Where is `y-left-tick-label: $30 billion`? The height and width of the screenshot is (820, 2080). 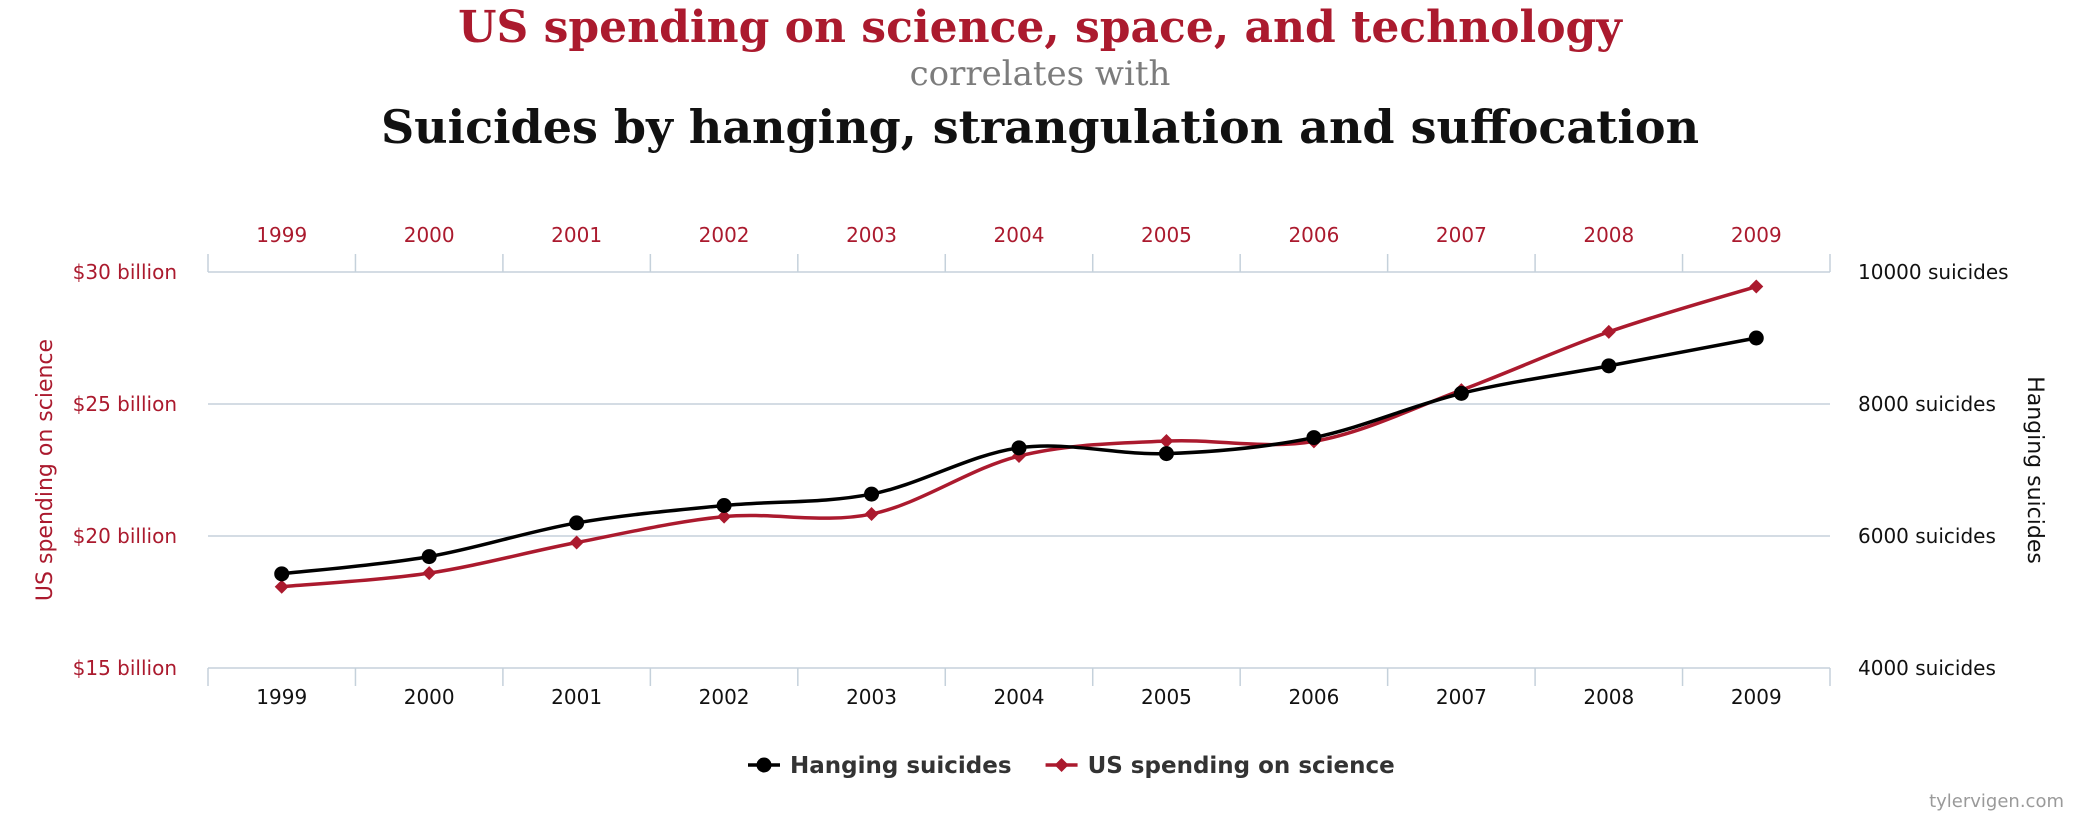
y-left-tick-label: $30 billion is located at coordinates (125, 272).